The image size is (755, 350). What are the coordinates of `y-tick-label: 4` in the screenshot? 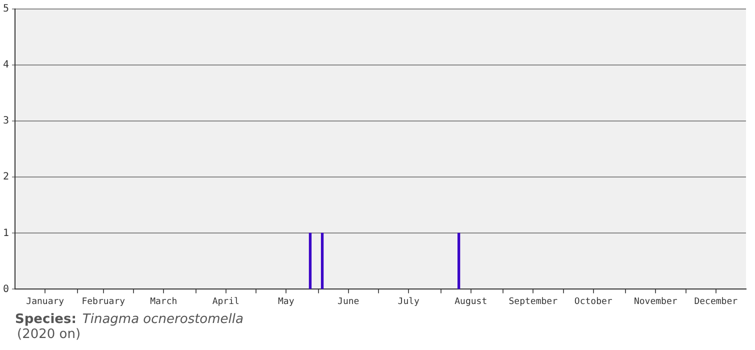 It's located at (6, 65).